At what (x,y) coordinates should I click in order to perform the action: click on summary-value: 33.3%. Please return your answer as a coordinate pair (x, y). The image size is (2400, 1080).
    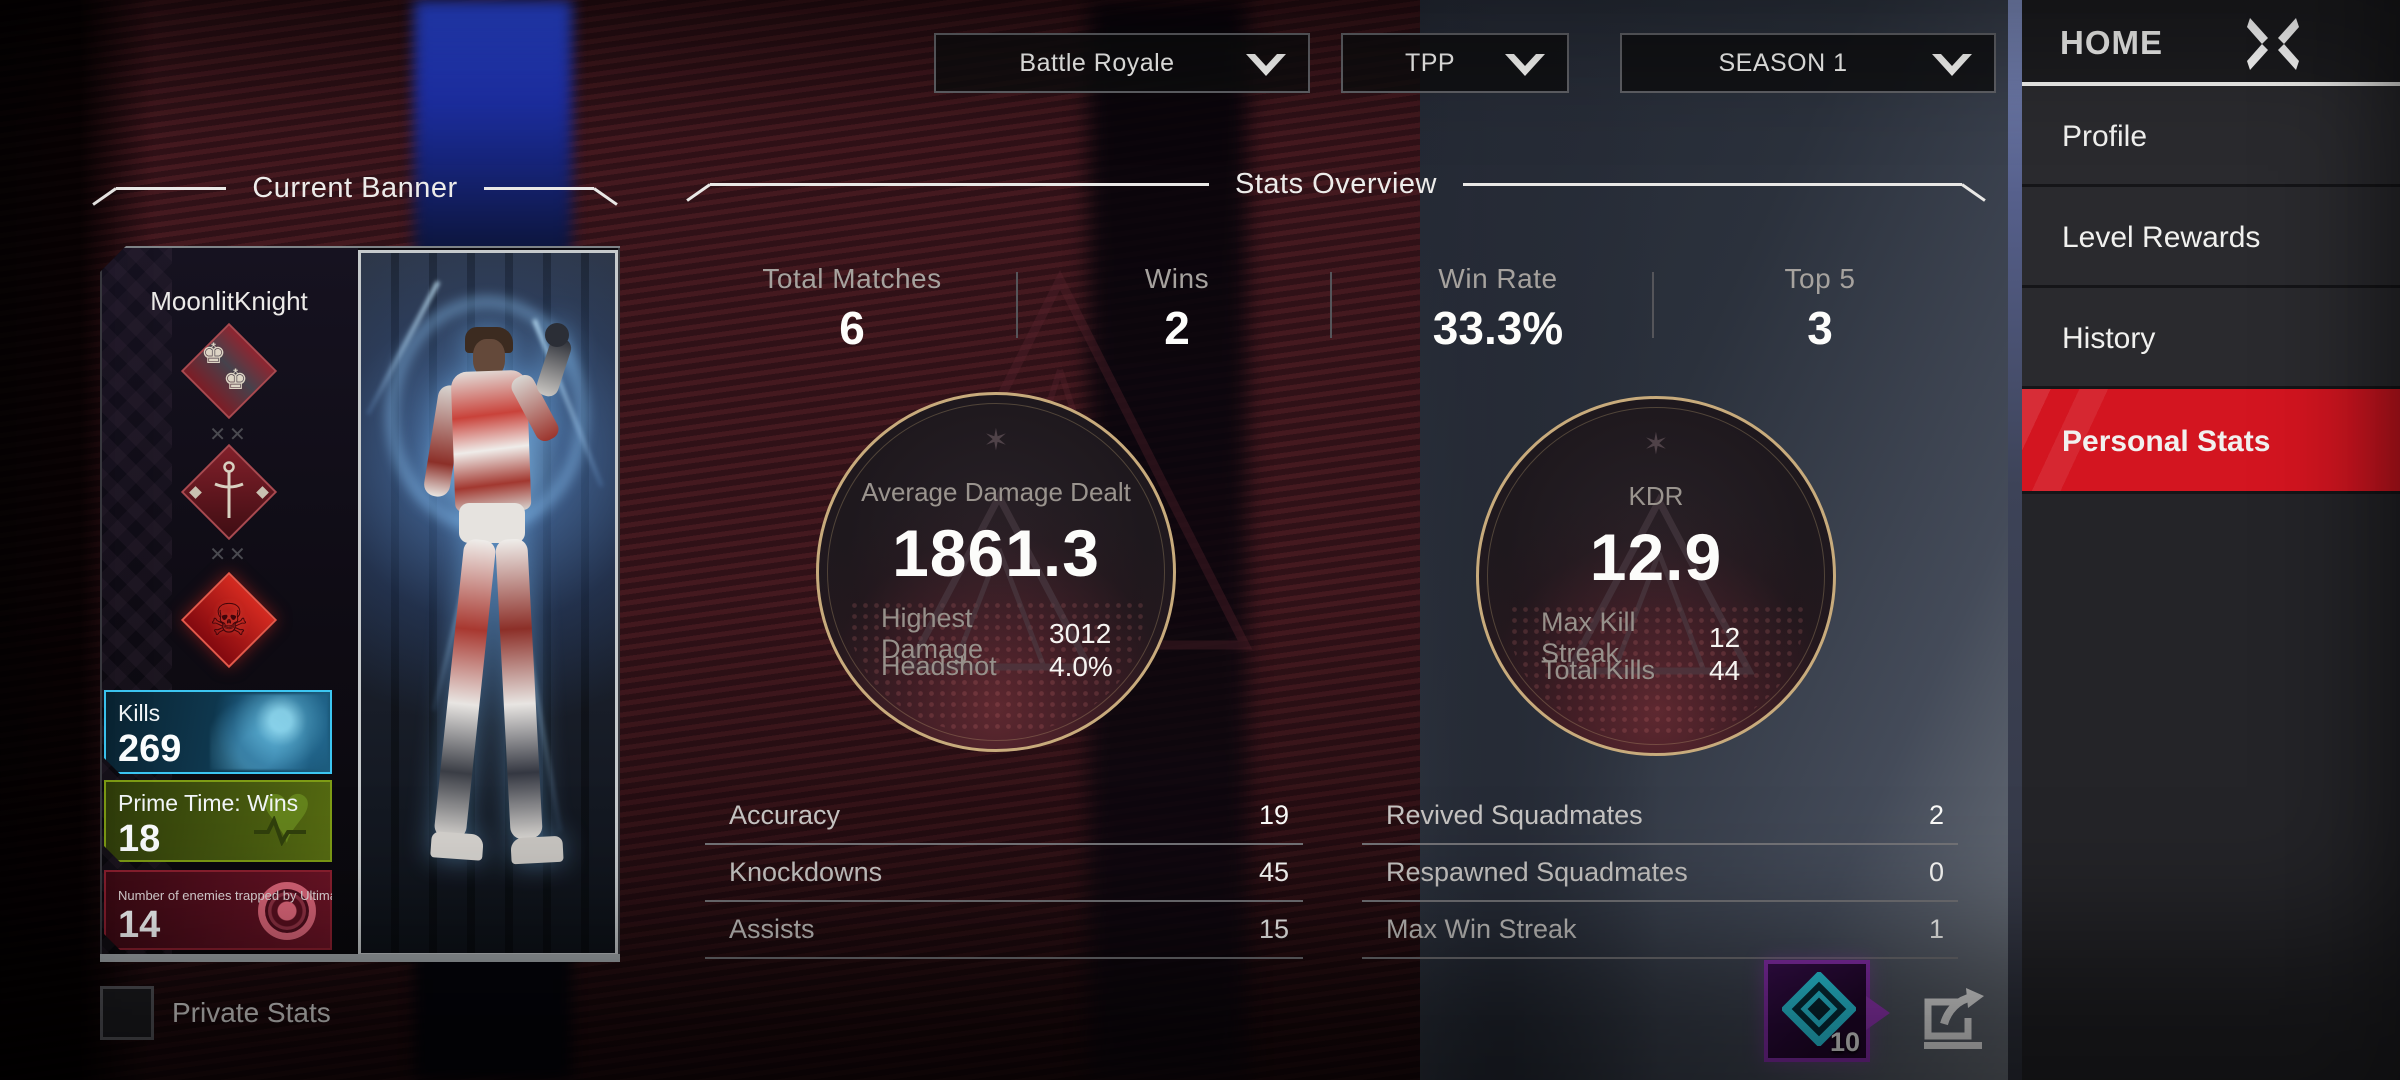
    Looking at the image, I should click on (1498, 328).